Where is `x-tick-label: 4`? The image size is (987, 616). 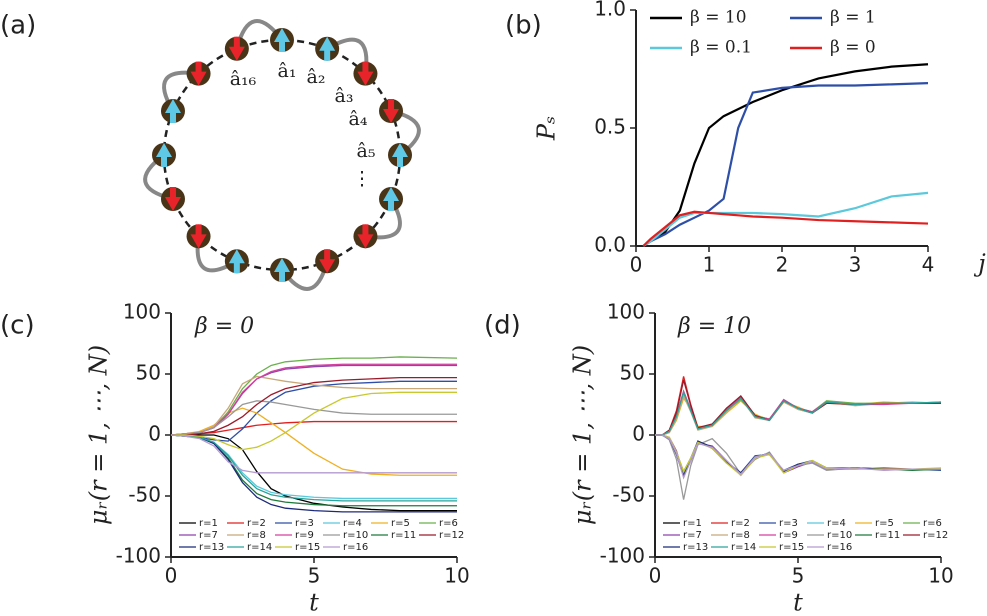 x-tick-label: 4 is located at coordinates (928, 265).